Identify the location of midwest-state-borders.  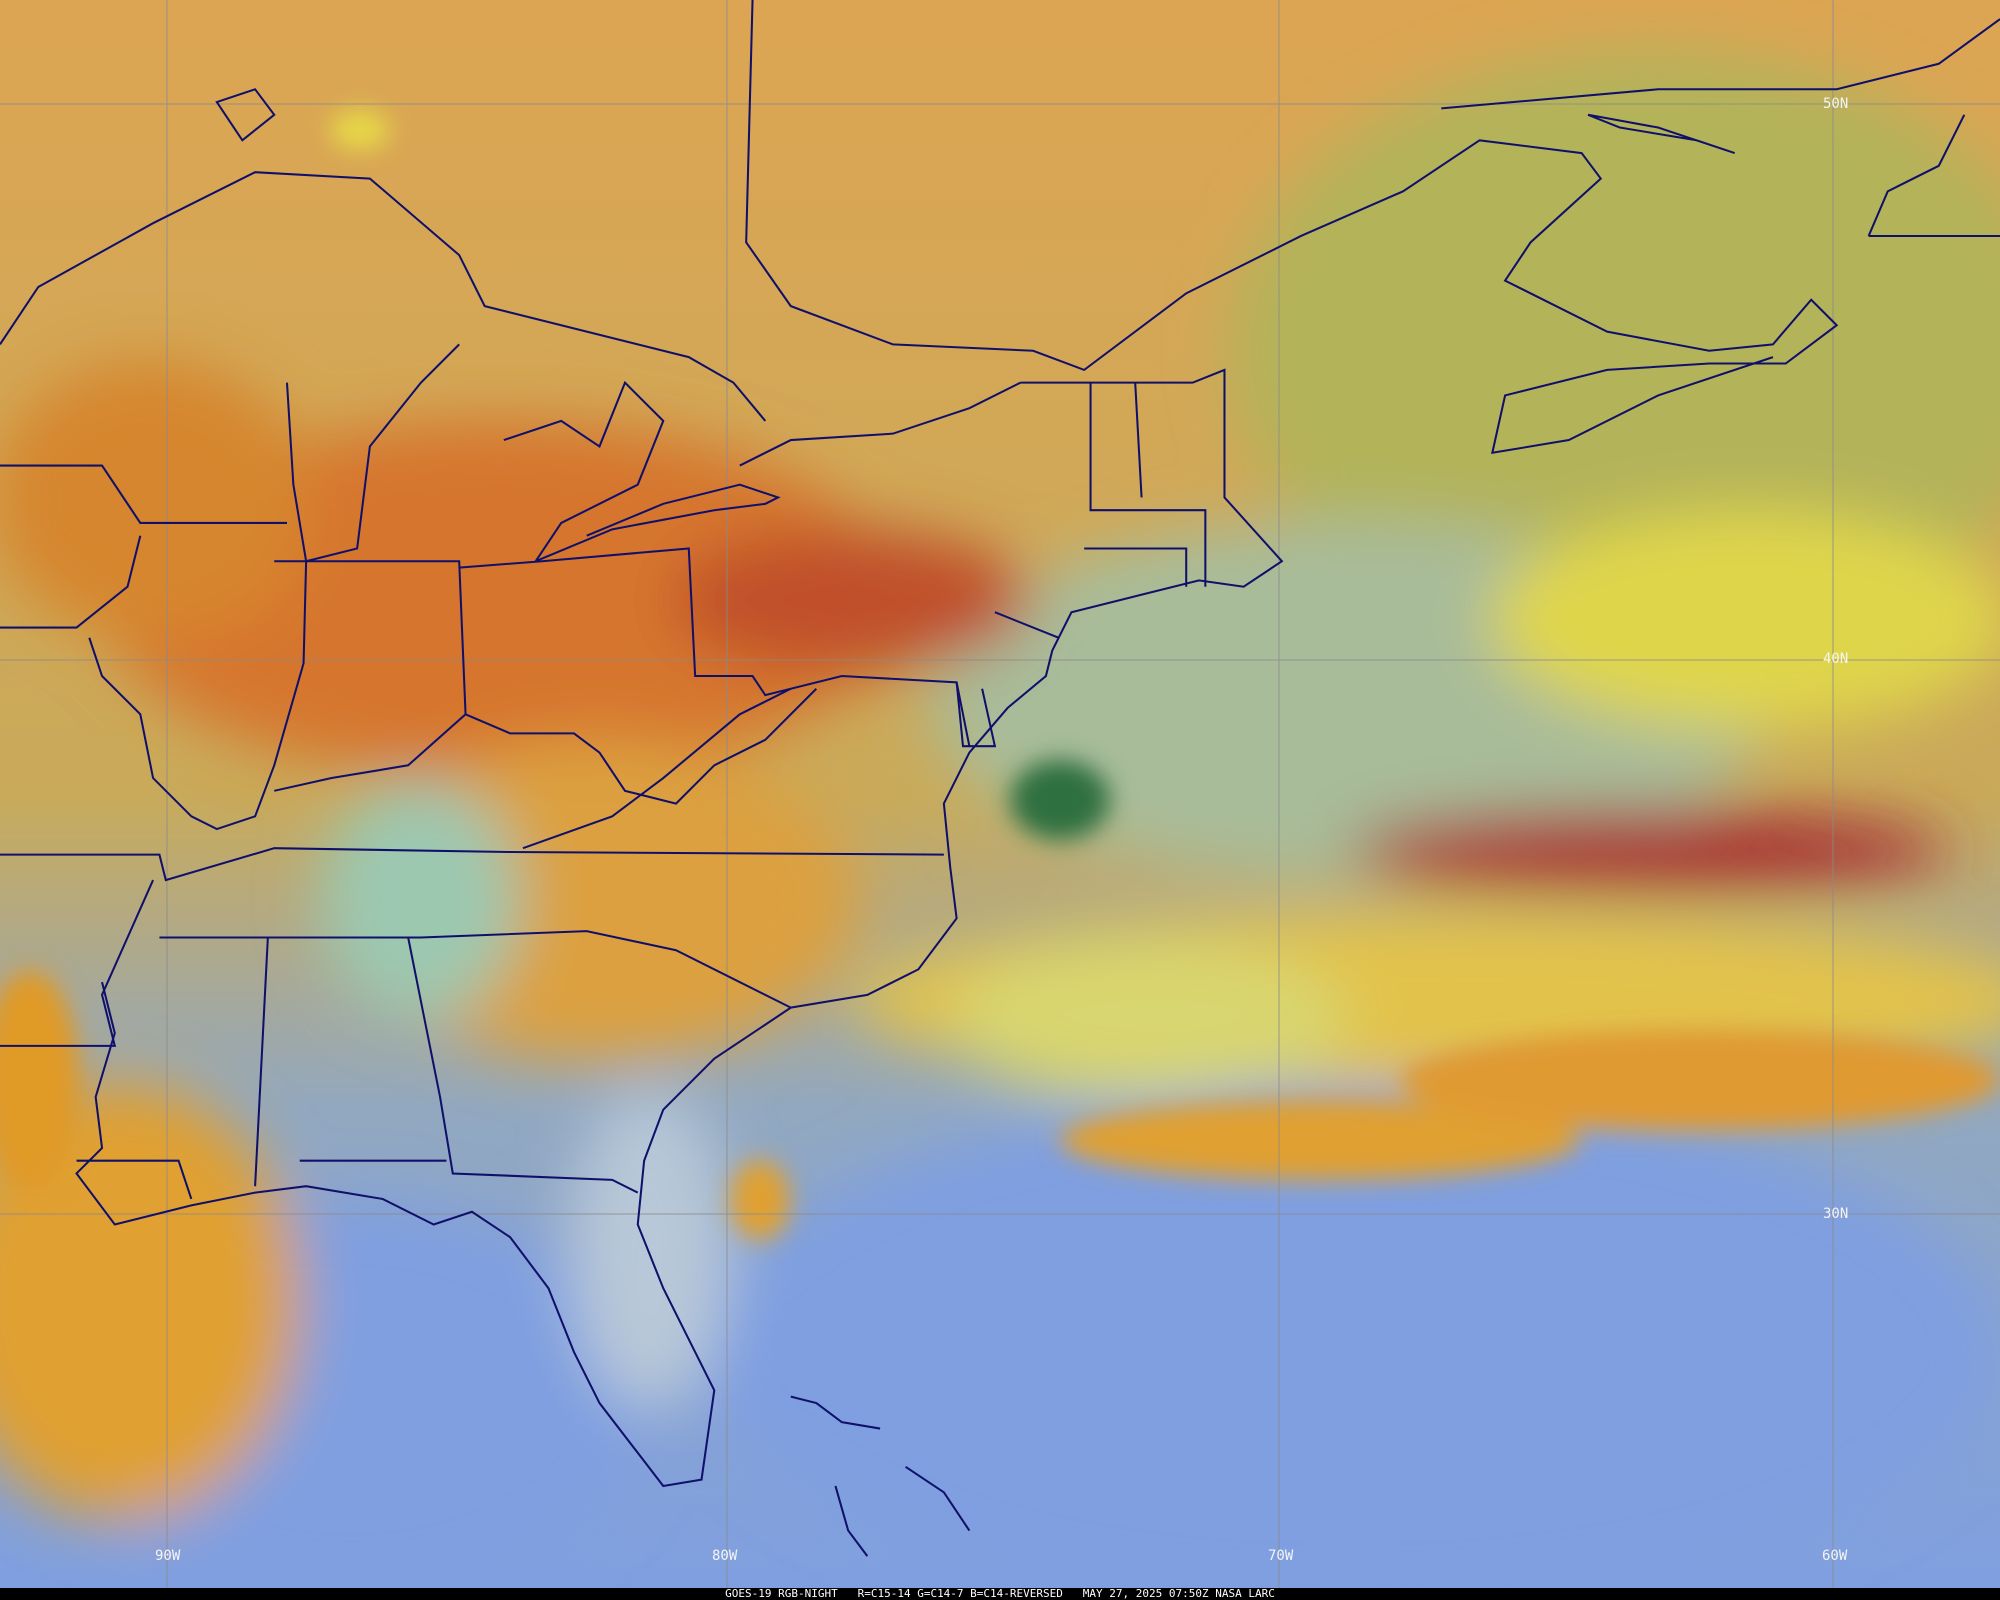
(485, 647).